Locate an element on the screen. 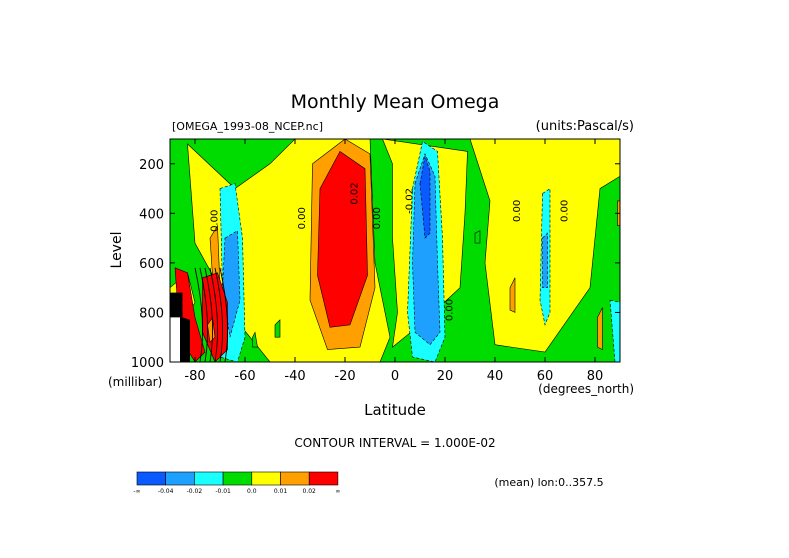 This screenshot has height=558, width=789. y-axis-label: Level is located at coordinates (117, 250).